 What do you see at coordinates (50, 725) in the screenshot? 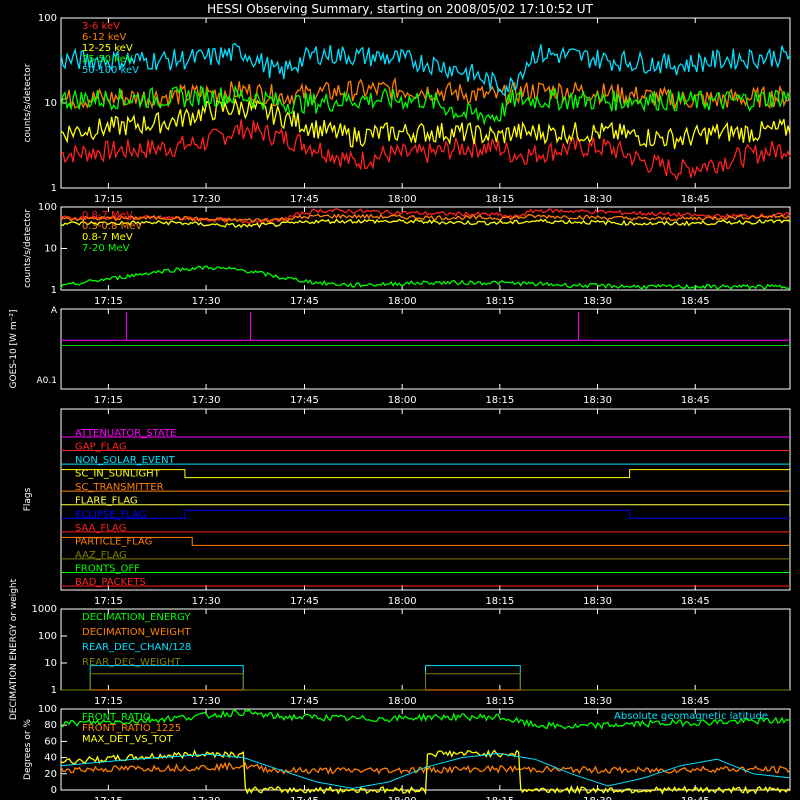
I see `y-tick-label: 80` at bounding box center [50, 725].